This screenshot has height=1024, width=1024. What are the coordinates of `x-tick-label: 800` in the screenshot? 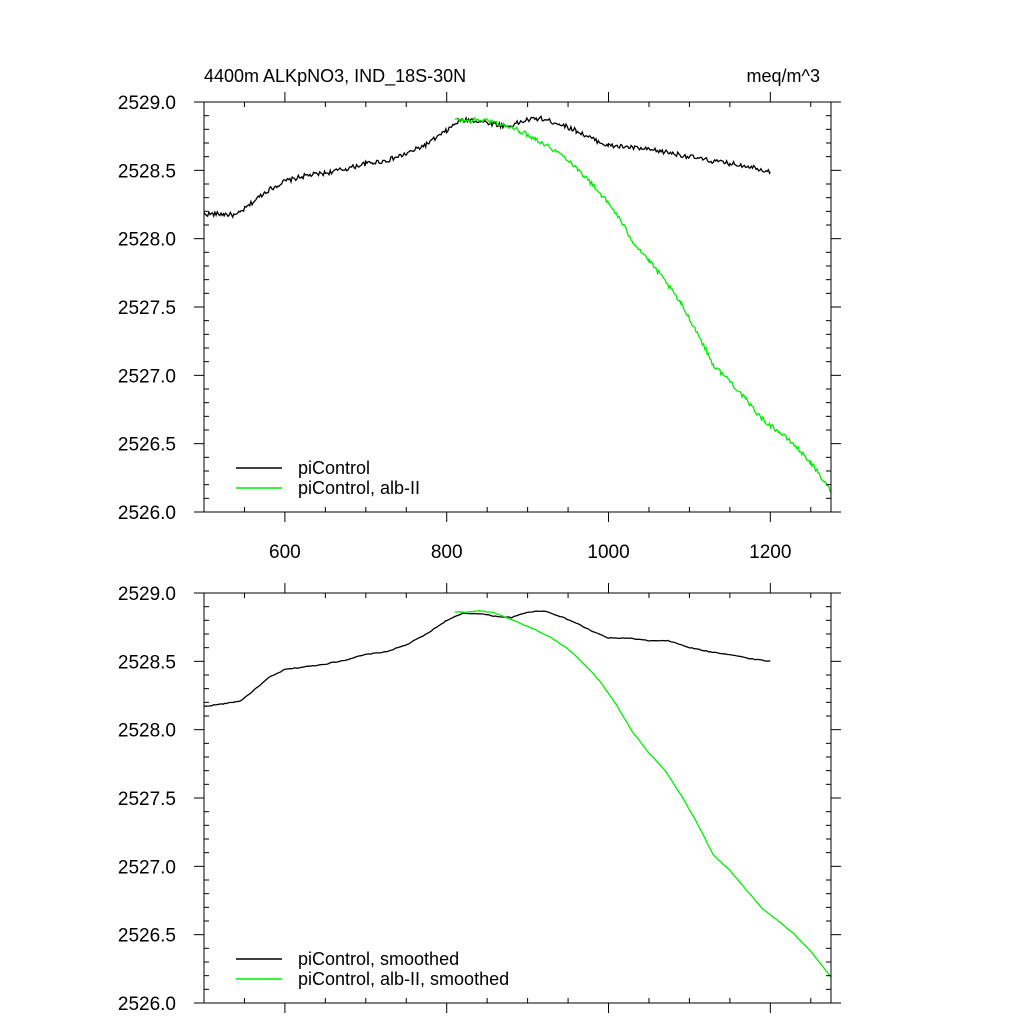 It's located at (447, 552).